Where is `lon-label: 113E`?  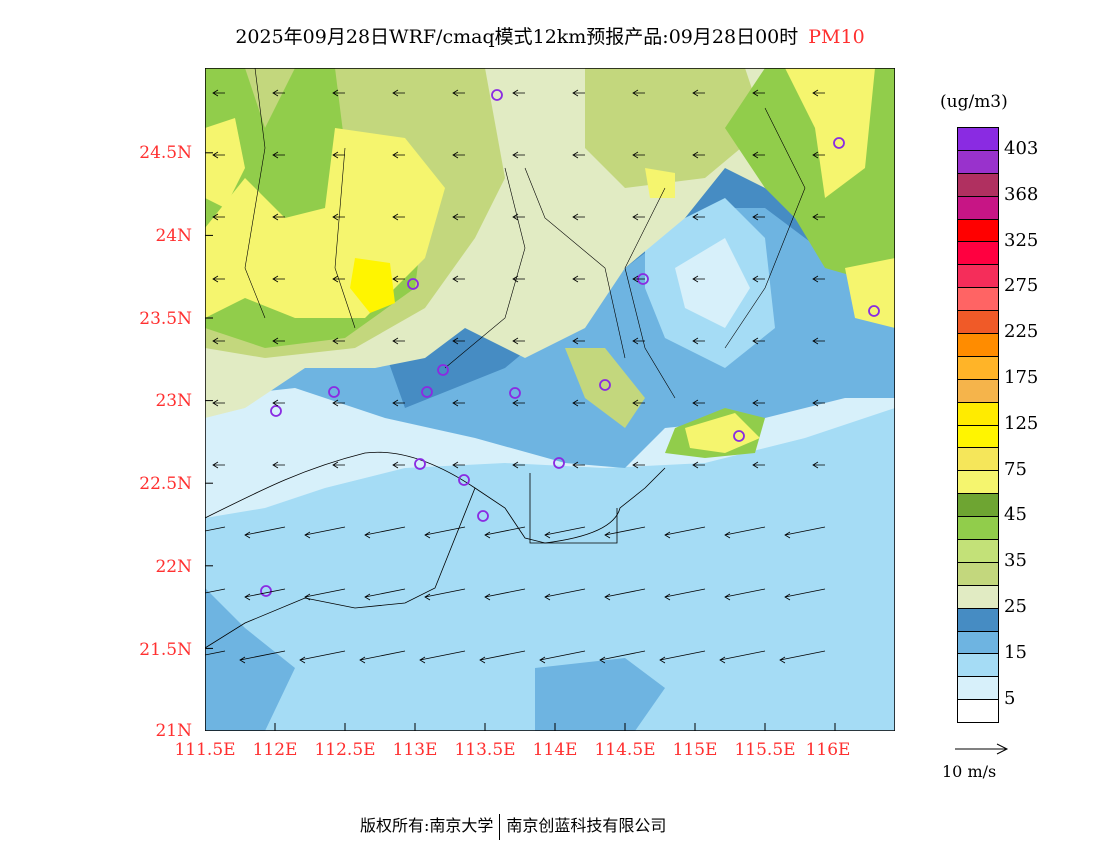
lon-label: 113E is located at coordinates (415, 750).